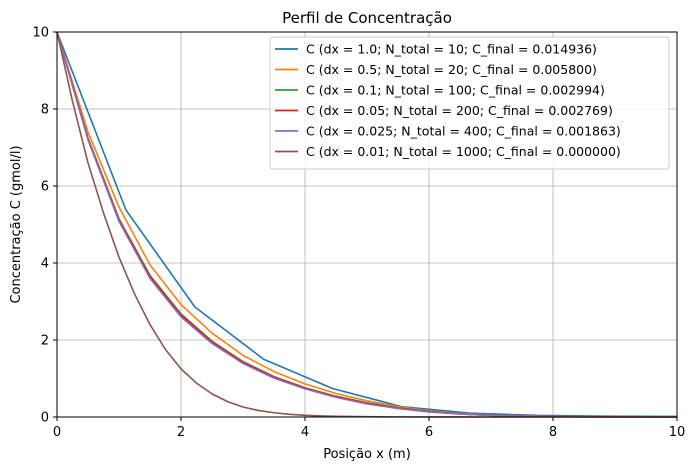  What do you see at coordinates (181, 432) in the screenshot?
I see `x-tick-label: 2` at bounding box center [181, 432].